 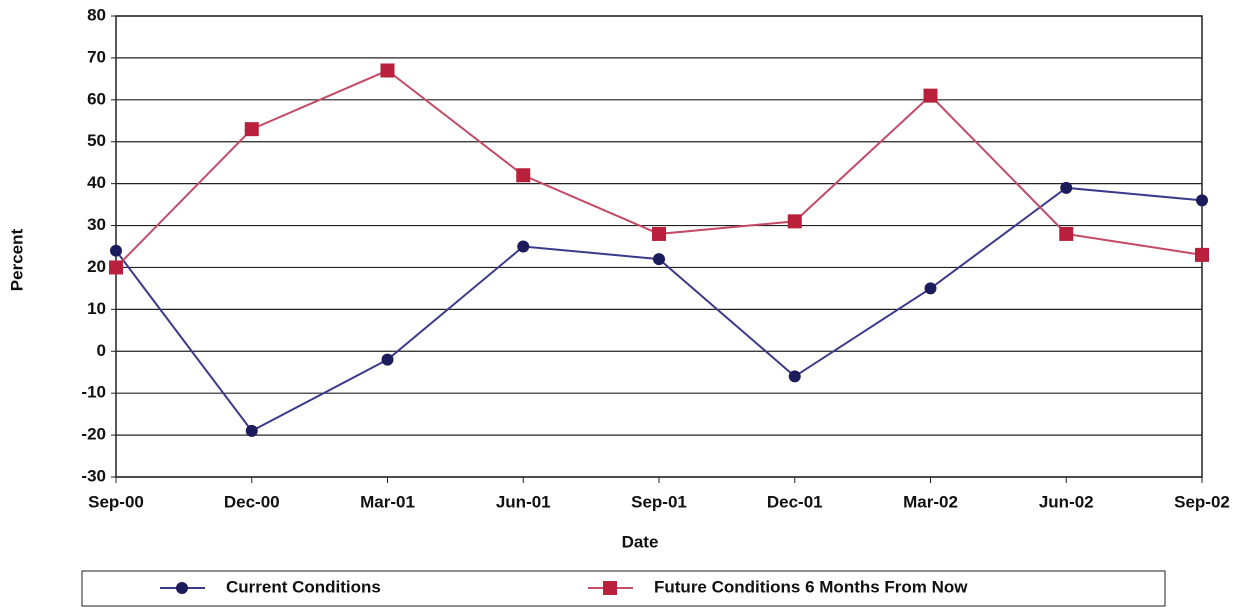 What do you see at coordinates (96, 140) in the screenshot?
I see `y-tick-label: 50` at bounding box center [96, 140].